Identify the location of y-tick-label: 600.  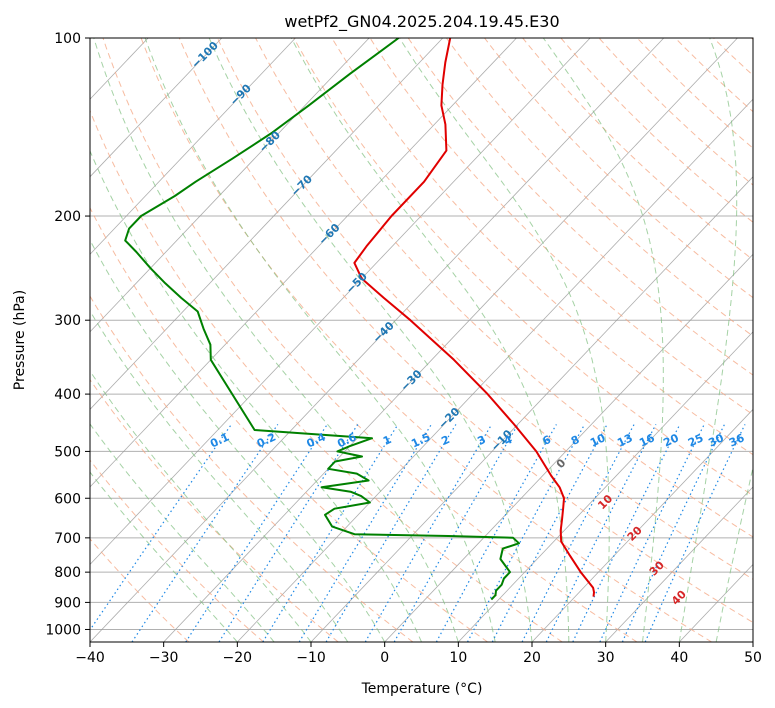
(67, 499).